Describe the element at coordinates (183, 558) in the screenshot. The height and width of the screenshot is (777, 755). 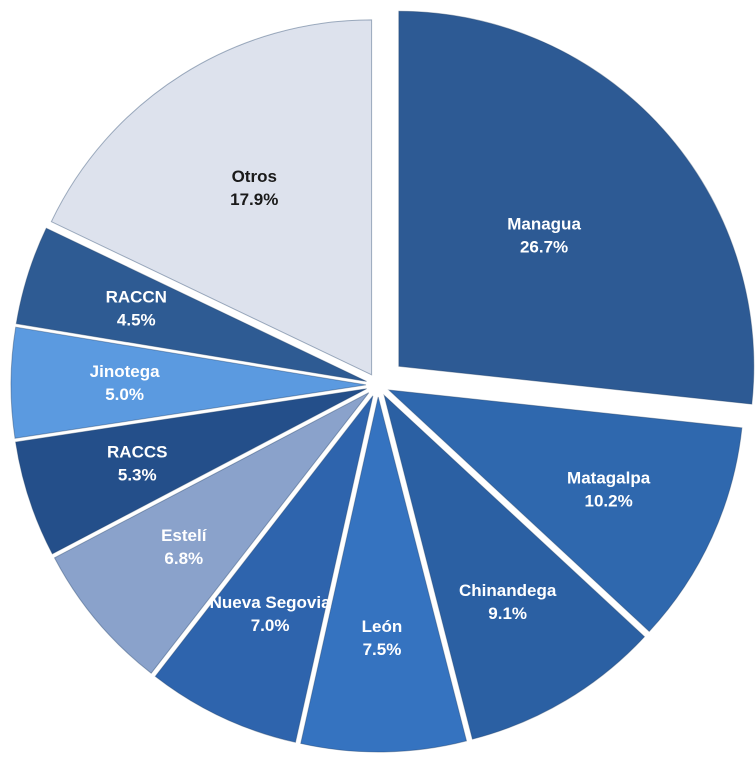
I see `slice-value-label: 6.8%` at that location.